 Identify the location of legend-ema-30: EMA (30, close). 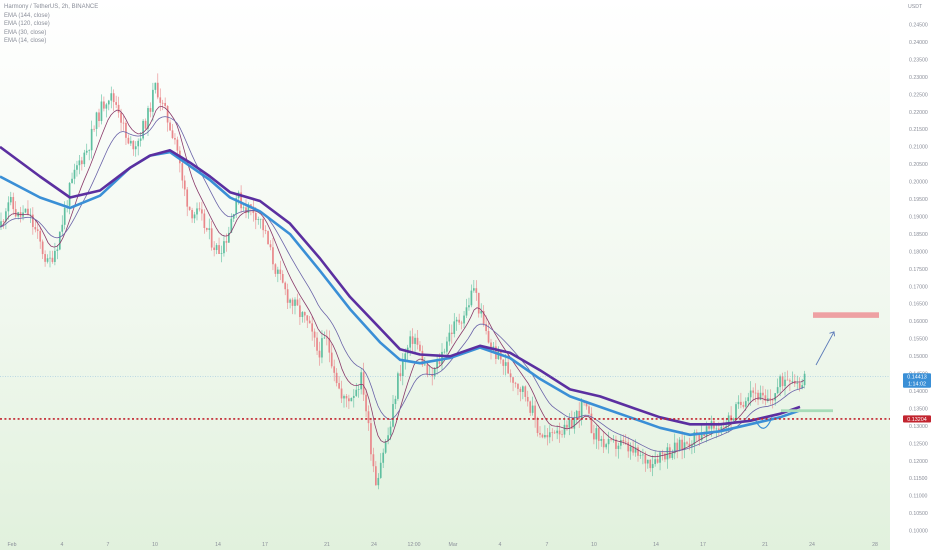
(25, 32).